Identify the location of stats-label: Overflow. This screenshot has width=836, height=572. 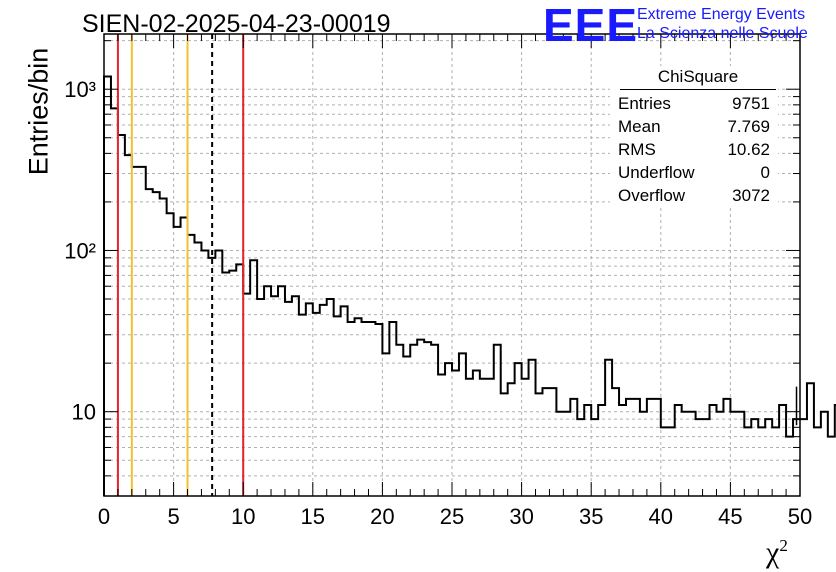
(652, 195).